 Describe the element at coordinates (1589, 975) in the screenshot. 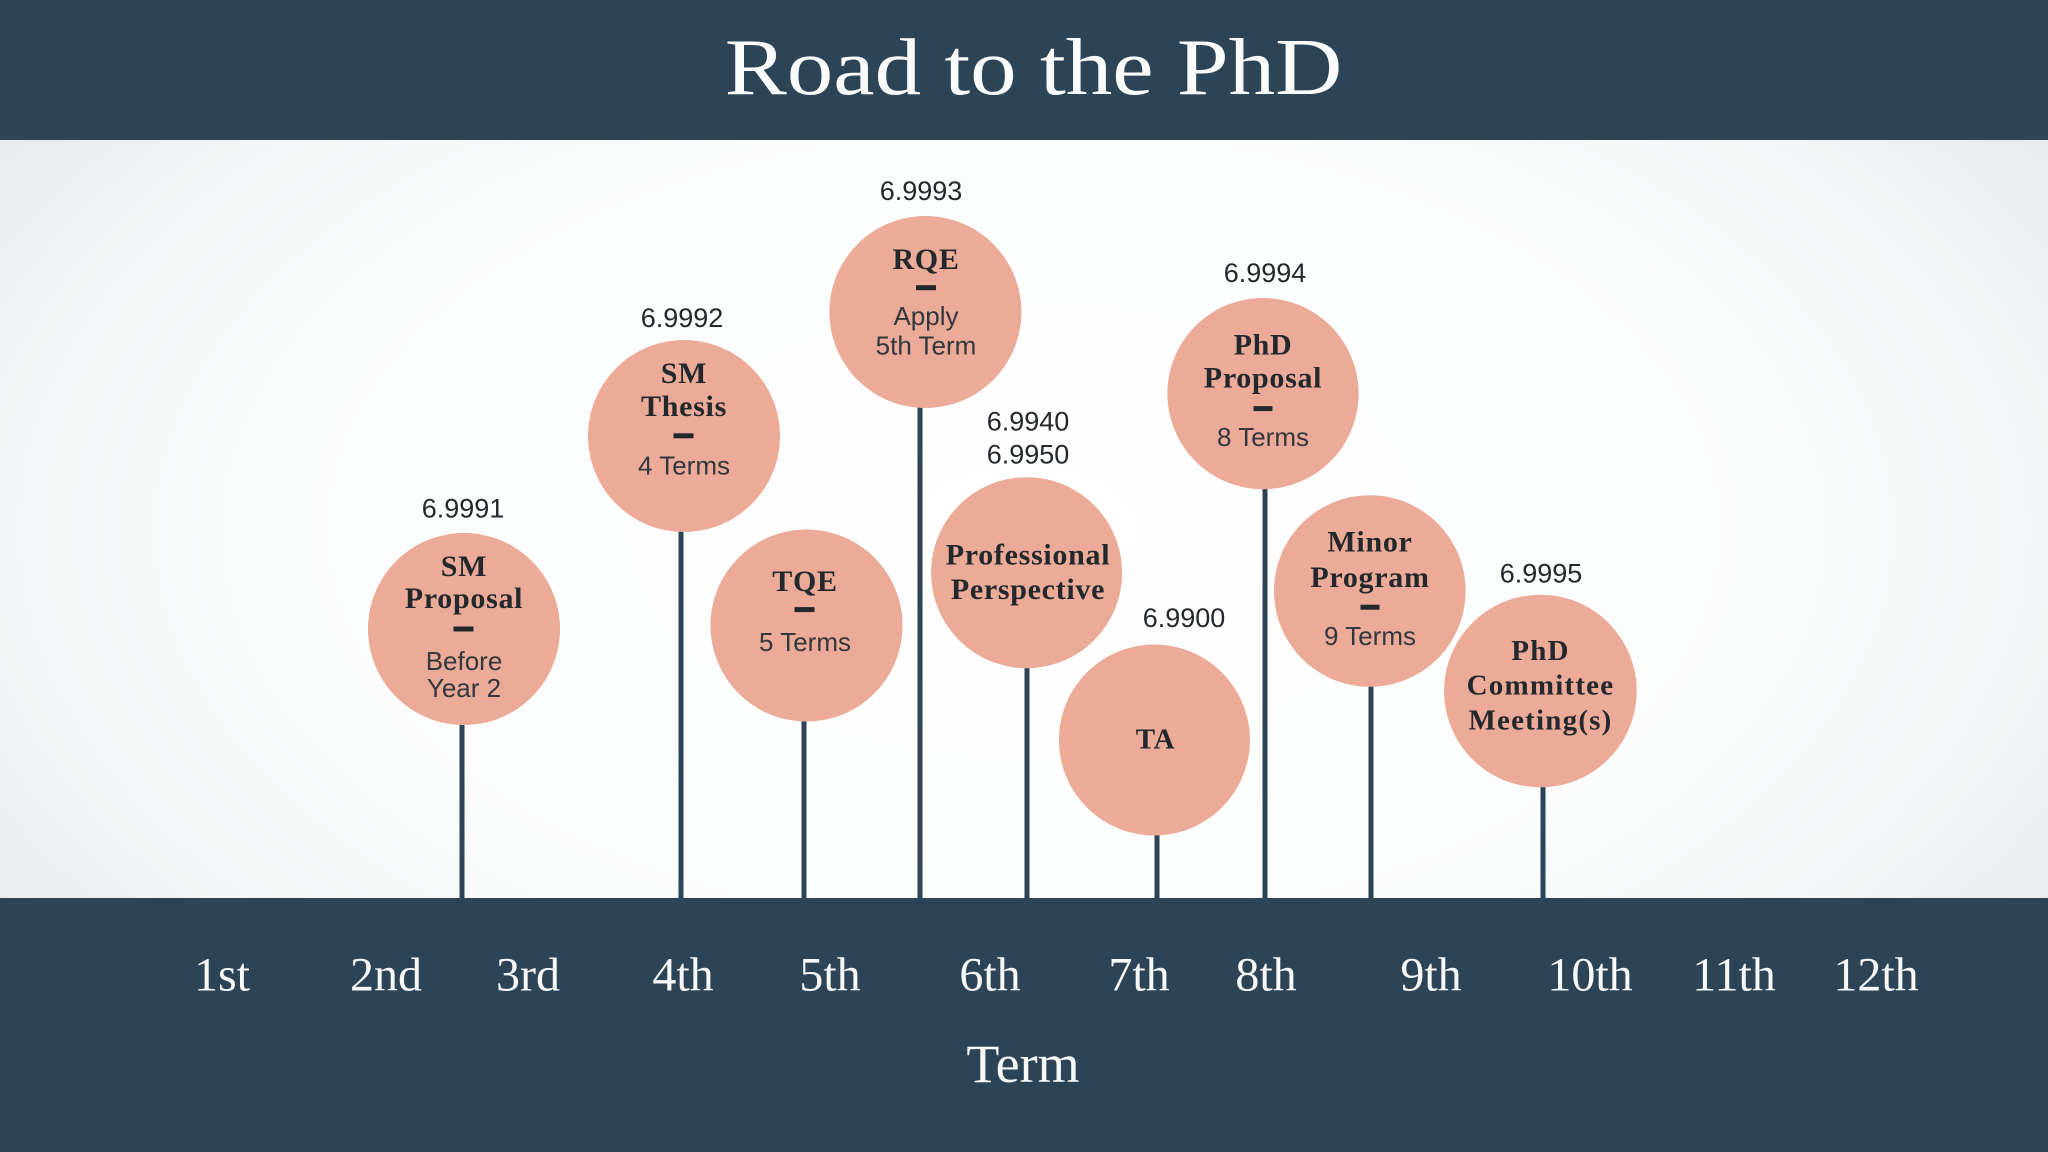

I see `svg-text: 10th` at that location.